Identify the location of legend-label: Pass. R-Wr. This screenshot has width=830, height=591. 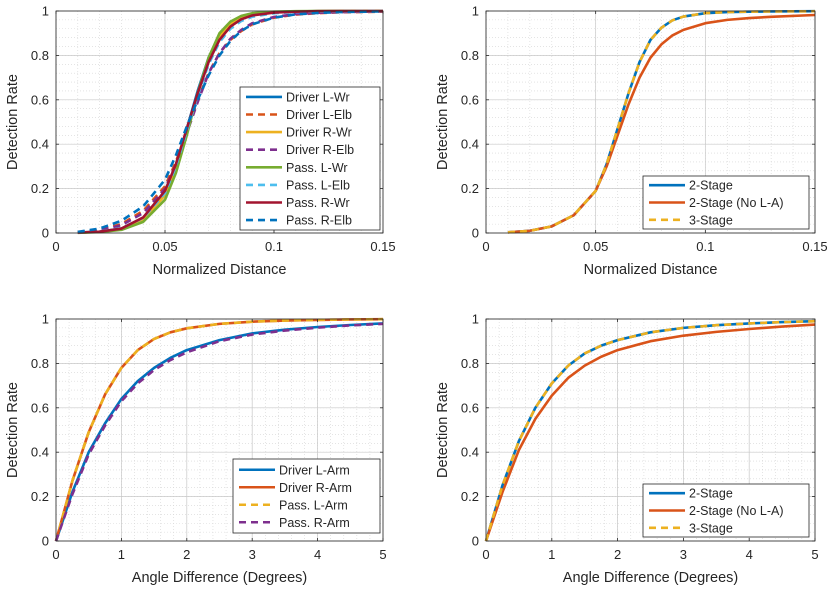
(318, 203).